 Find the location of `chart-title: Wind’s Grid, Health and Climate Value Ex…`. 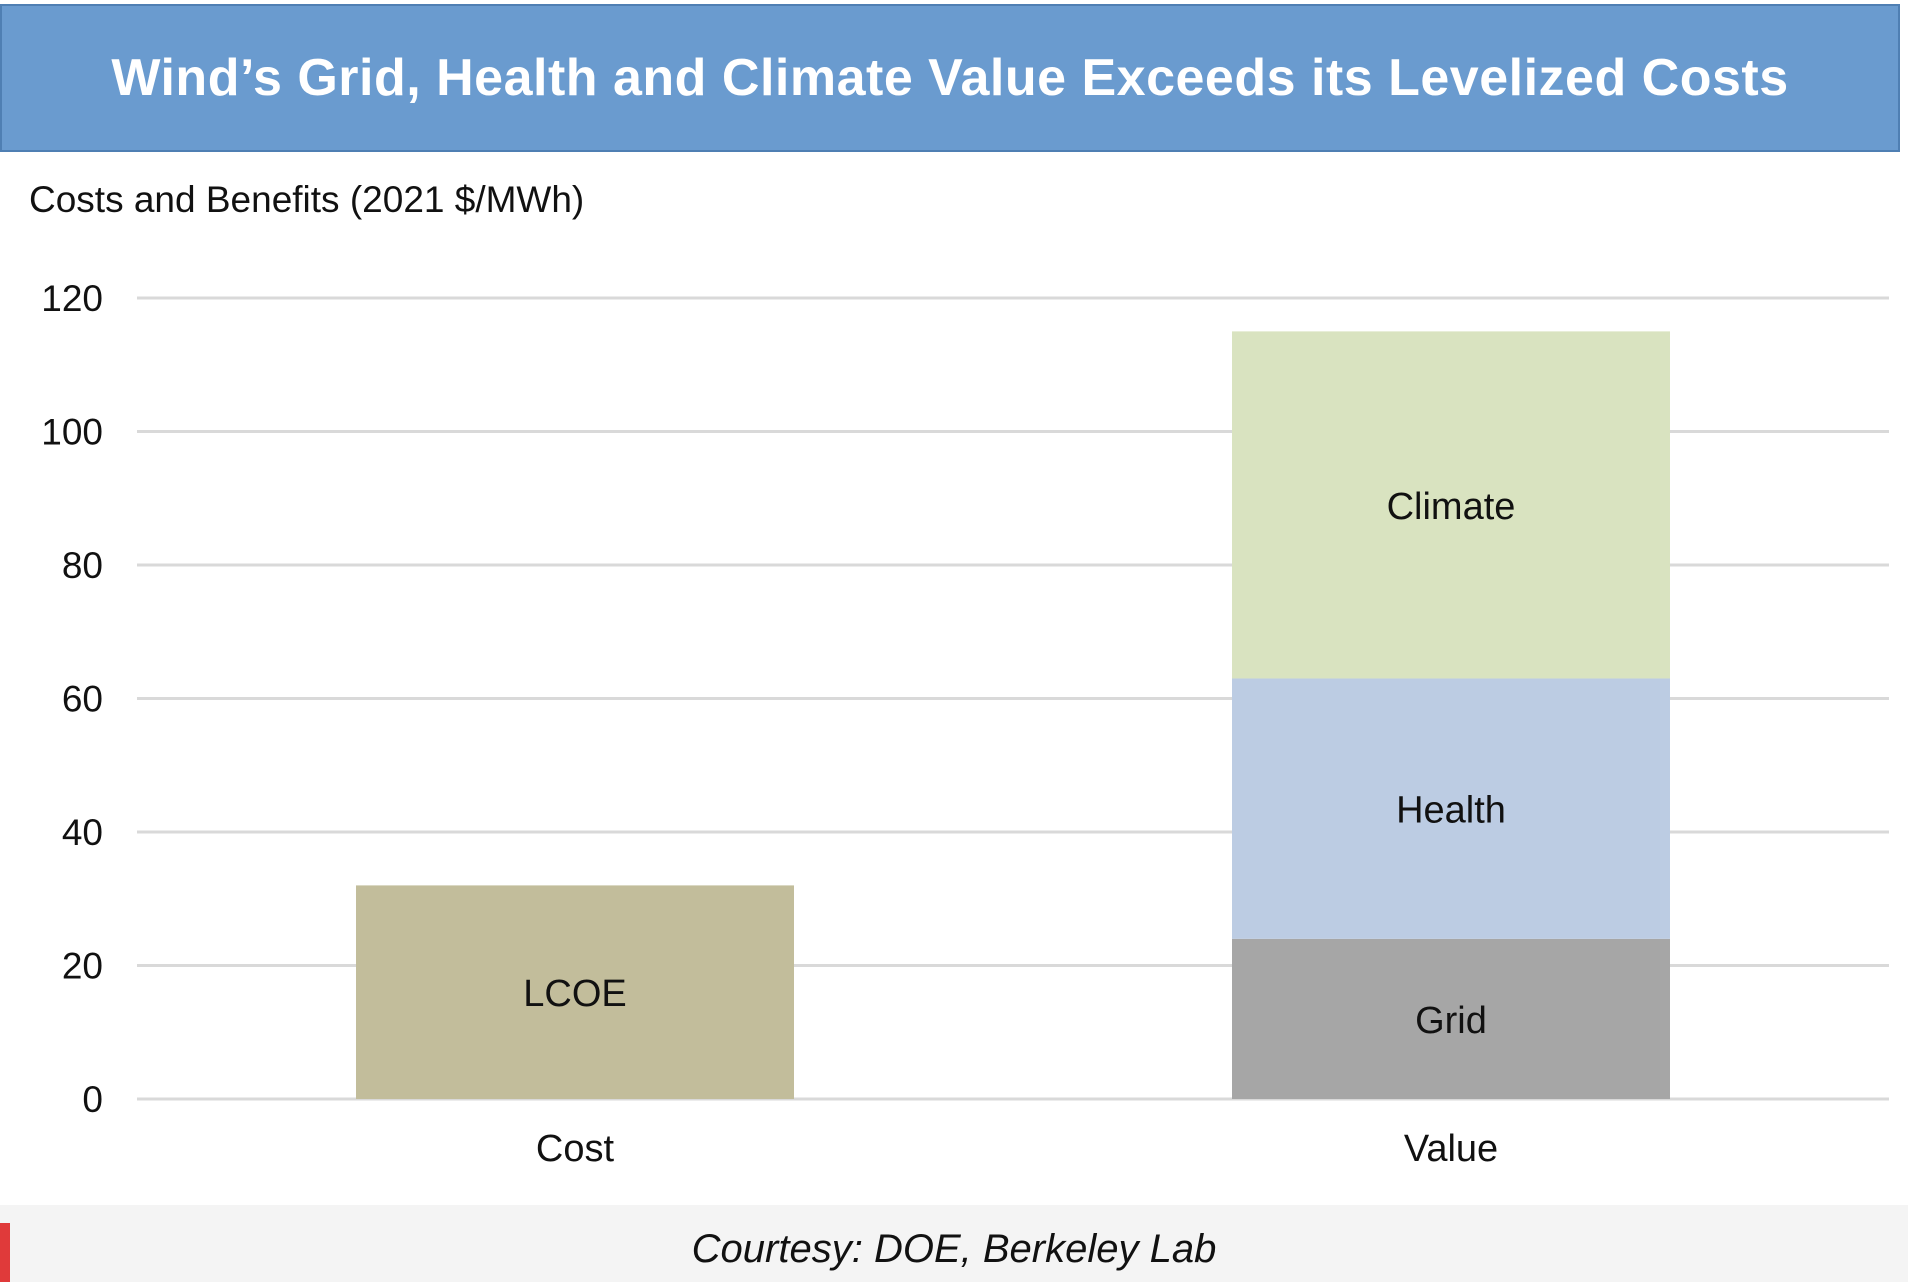

chart-title: Wind’s Grid, Health and Climate Value Ex… is located at coordinates (950, 78).